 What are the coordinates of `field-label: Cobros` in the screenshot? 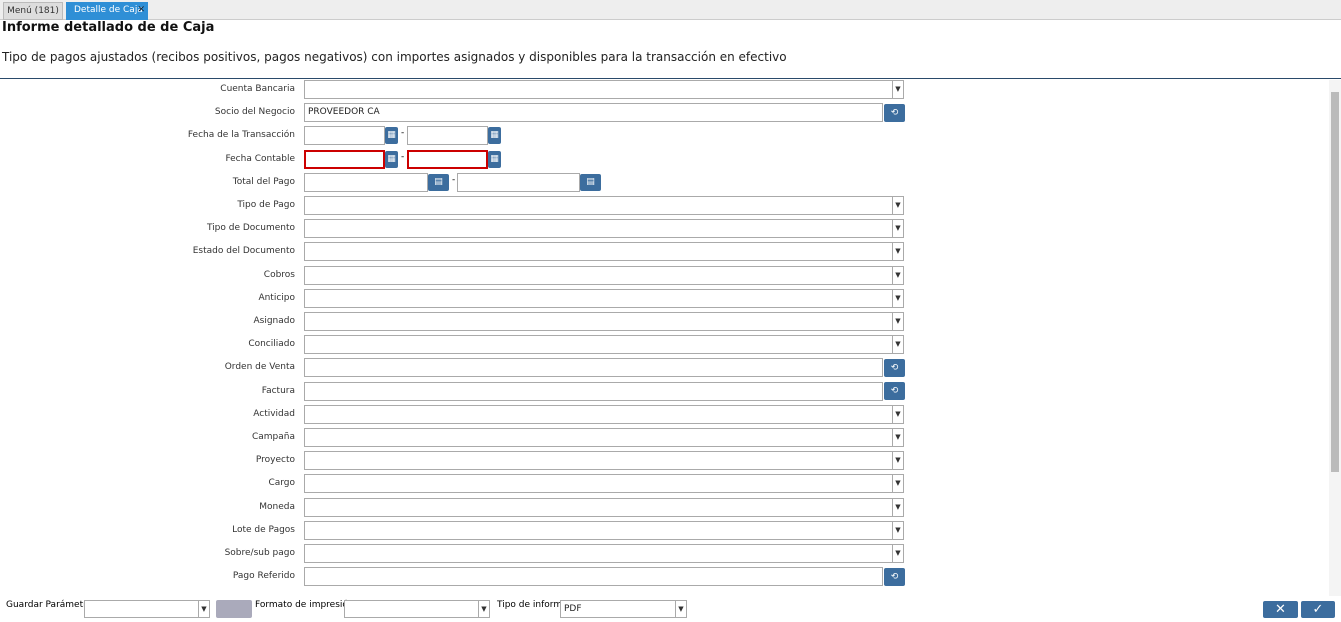 It's located at (279, 274).